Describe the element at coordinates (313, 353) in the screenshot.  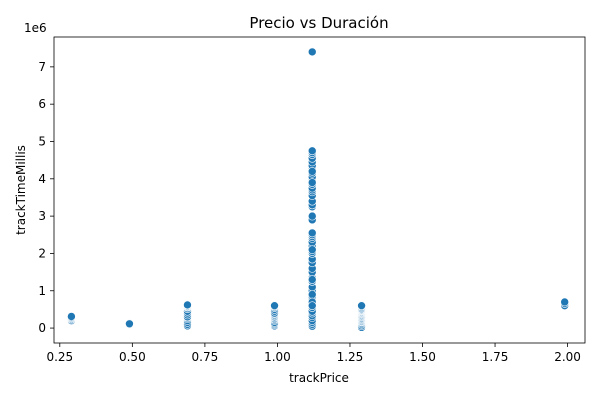
I see `x-axis-ticks: 0.25 0.50 0.75 1.00 1.25 1.50 1.75 2.00` at that location.